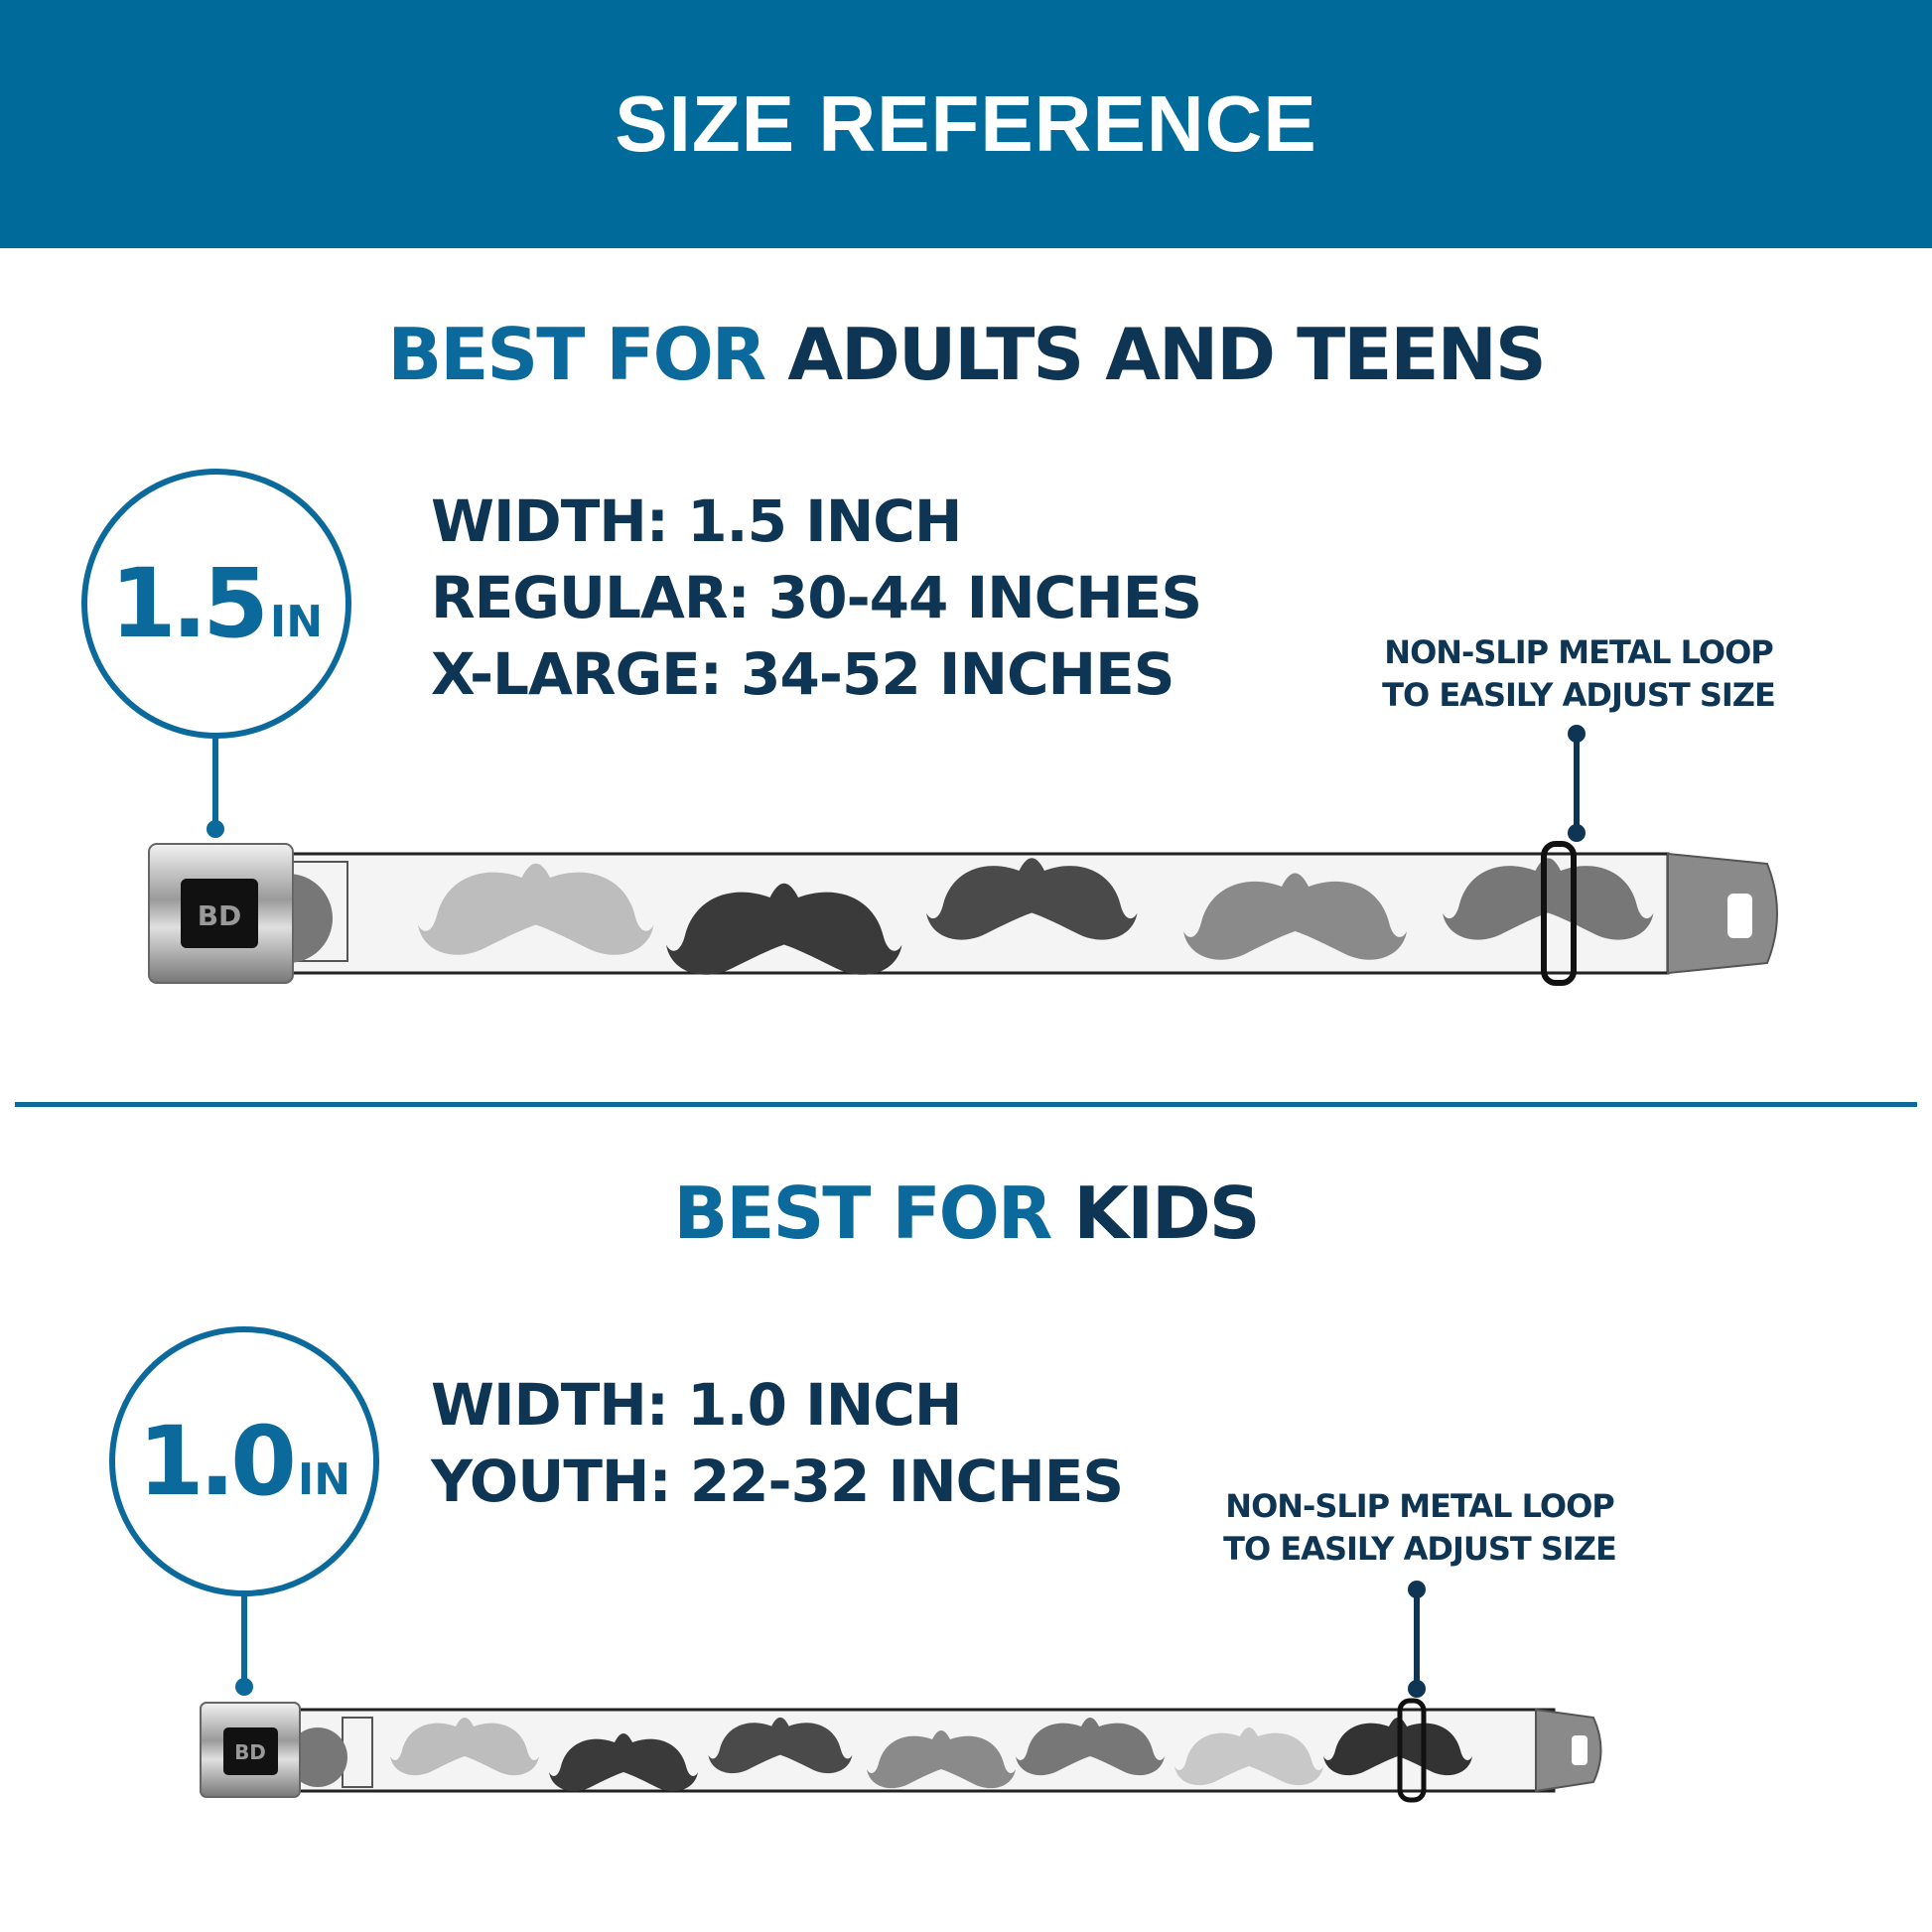  Describe the element at coordinates (777, 1481) in the screenshot. I see `spec-youth: YOUTH: 22-32 INCHES` at that location.